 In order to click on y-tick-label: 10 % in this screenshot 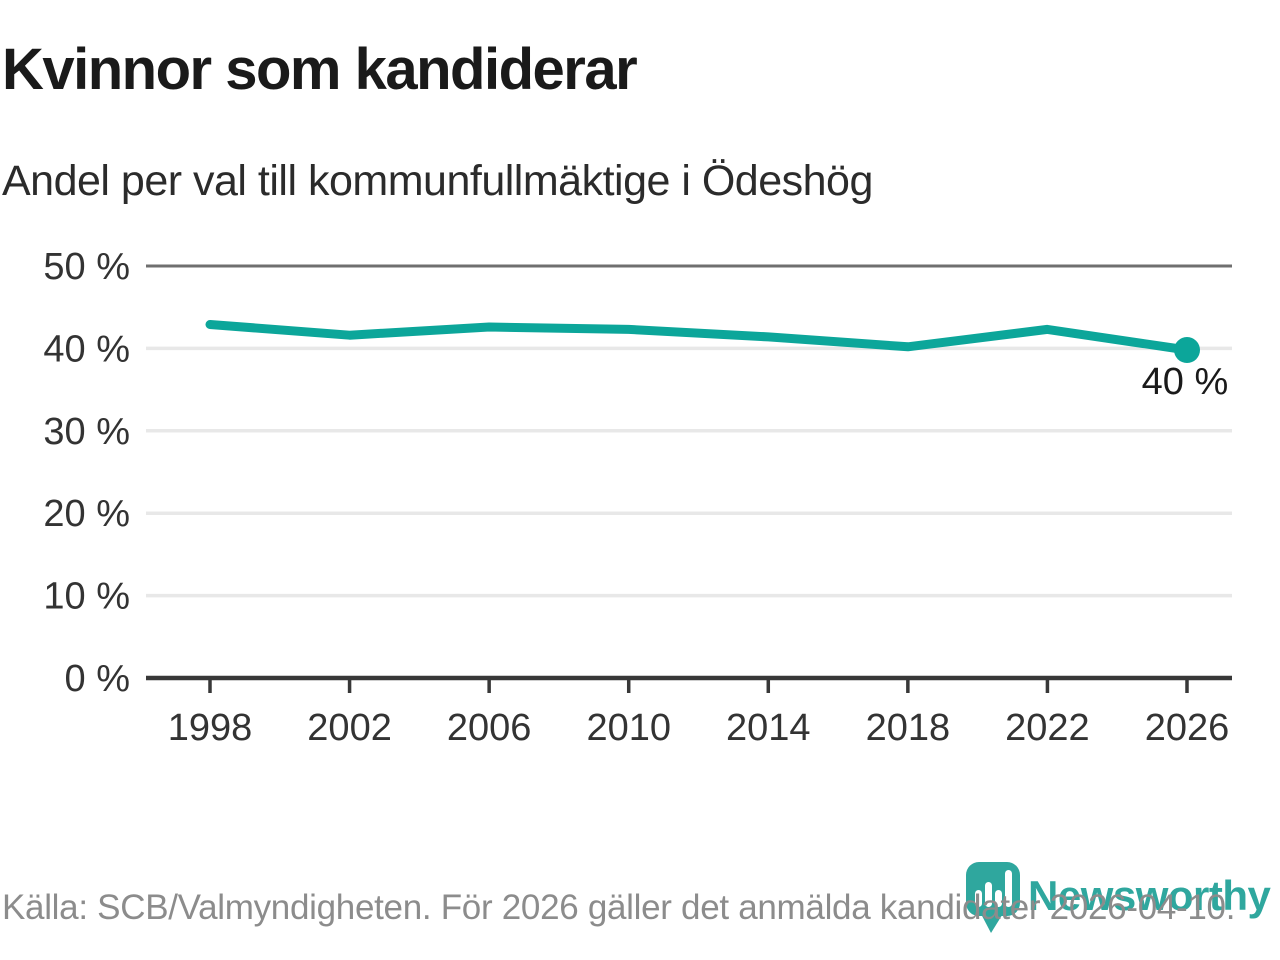, I will do `click(86, 597)`.